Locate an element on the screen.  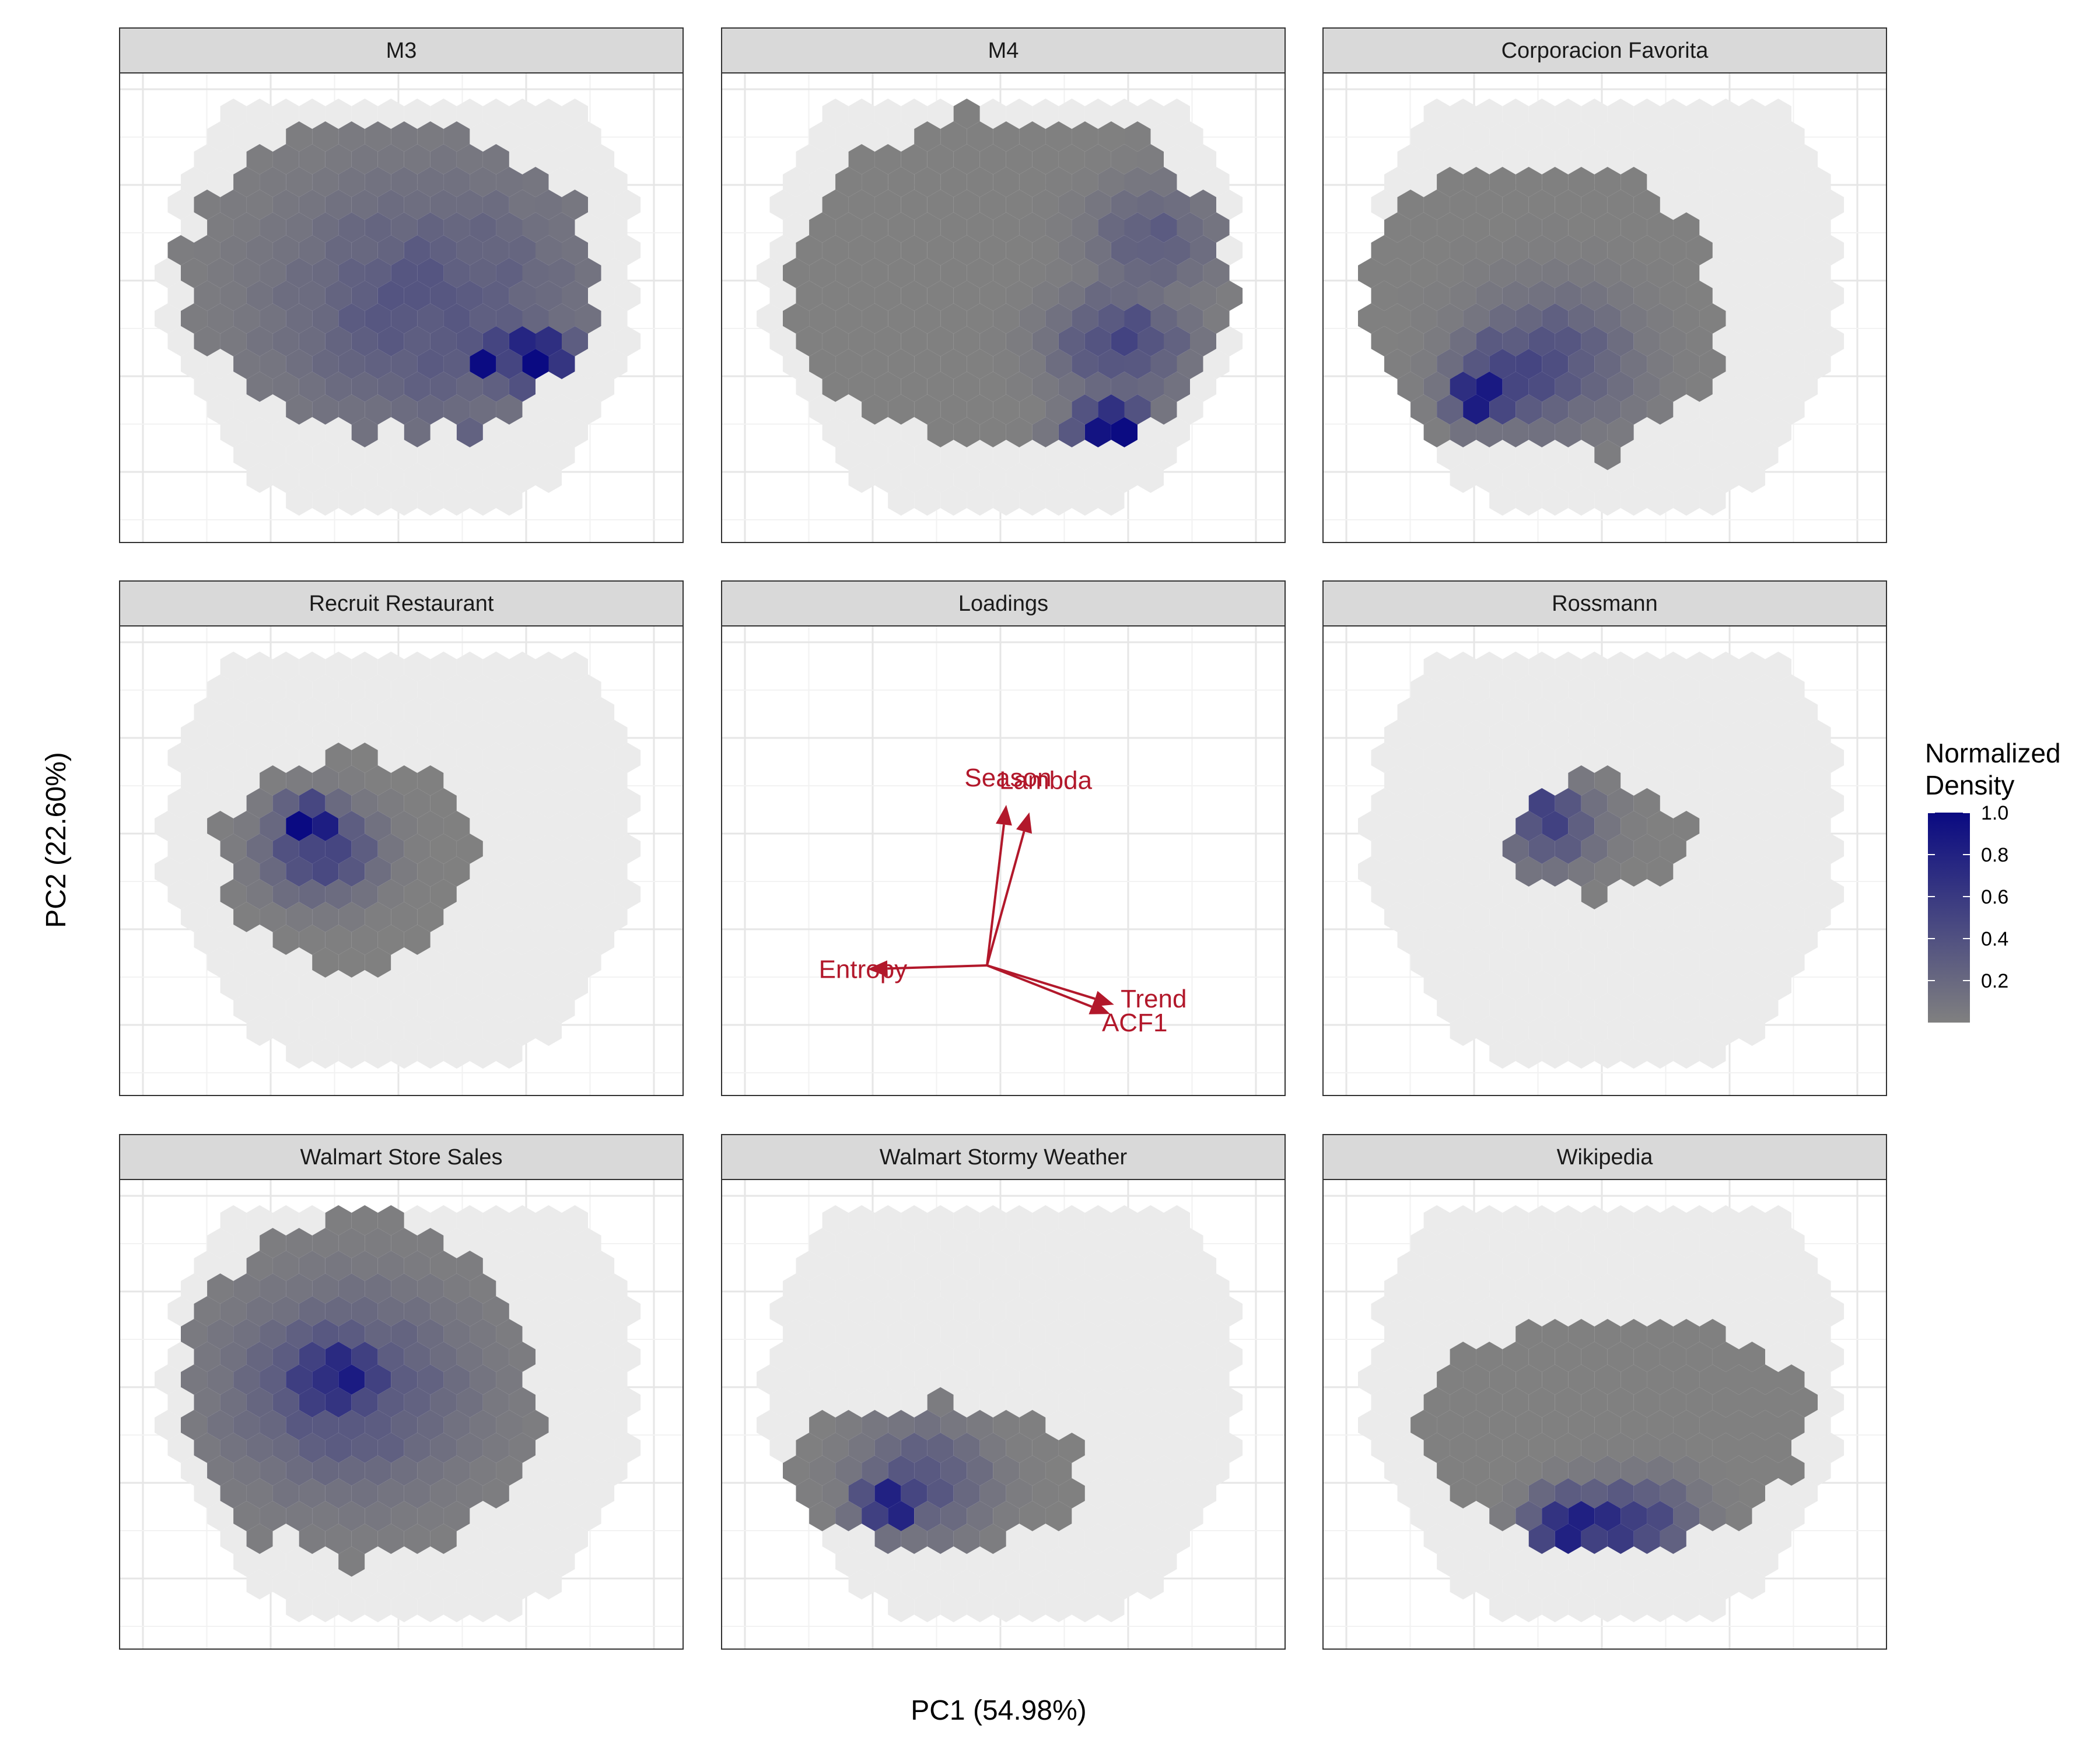
hexbin-layer is located at coordinates (398, 307).